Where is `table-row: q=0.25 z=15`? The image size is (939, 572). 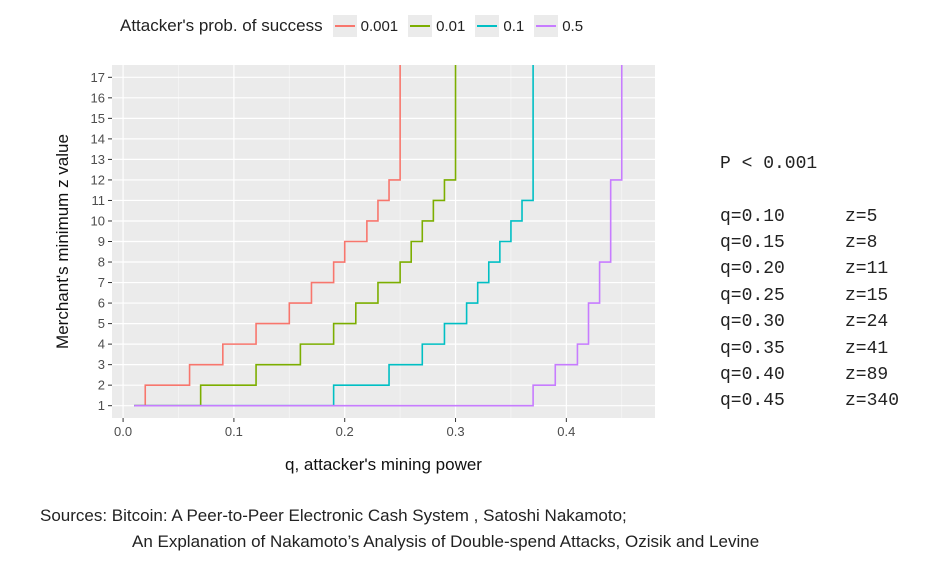
table-row: q=0.25 z=15 is located at coordinates (809, 296).